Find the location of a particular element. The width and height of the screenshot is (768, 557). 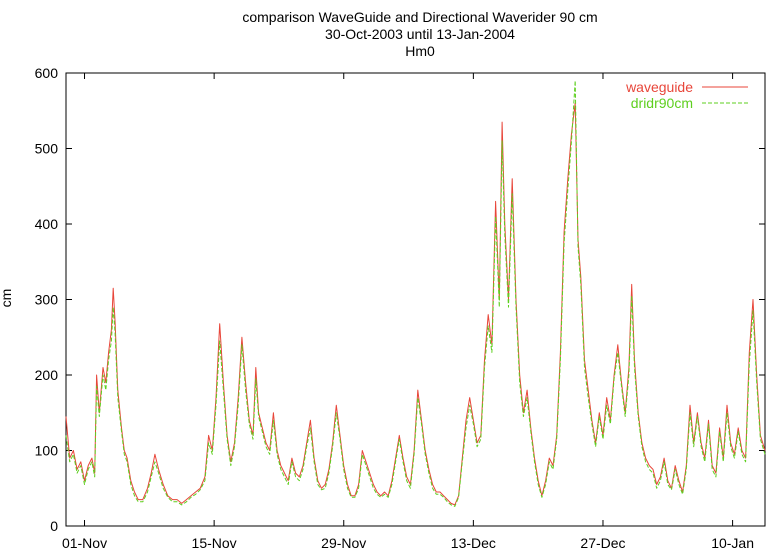

y-axis-label: cm is located at coordinates (7, 298).